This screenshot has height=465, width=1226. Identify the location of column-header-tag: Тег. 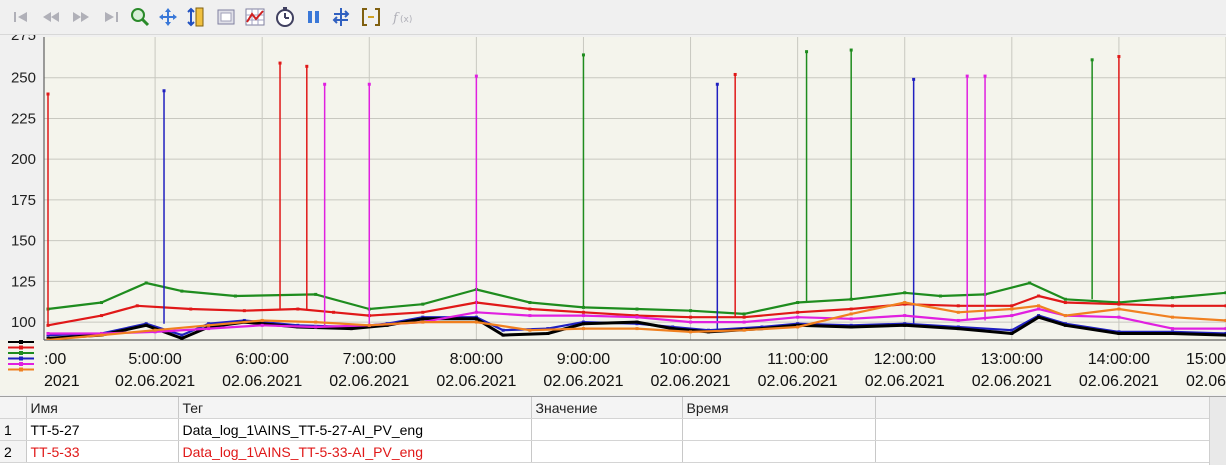
(354, 408).